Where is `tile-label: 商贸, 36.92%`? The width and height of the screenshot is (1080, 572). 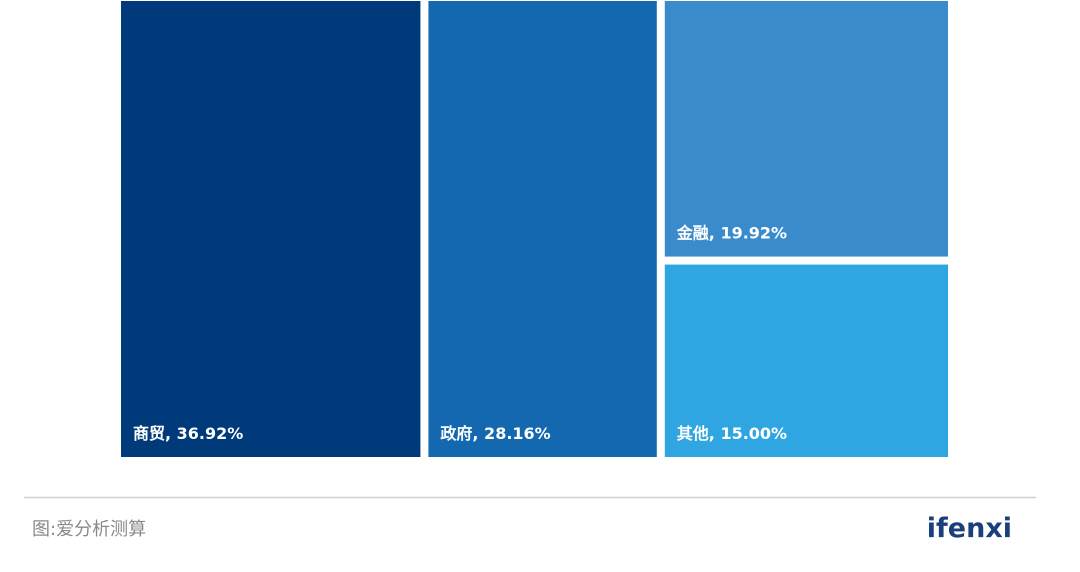 tile-label: 商贸, 36.92% is located at coordinates (188, 433).